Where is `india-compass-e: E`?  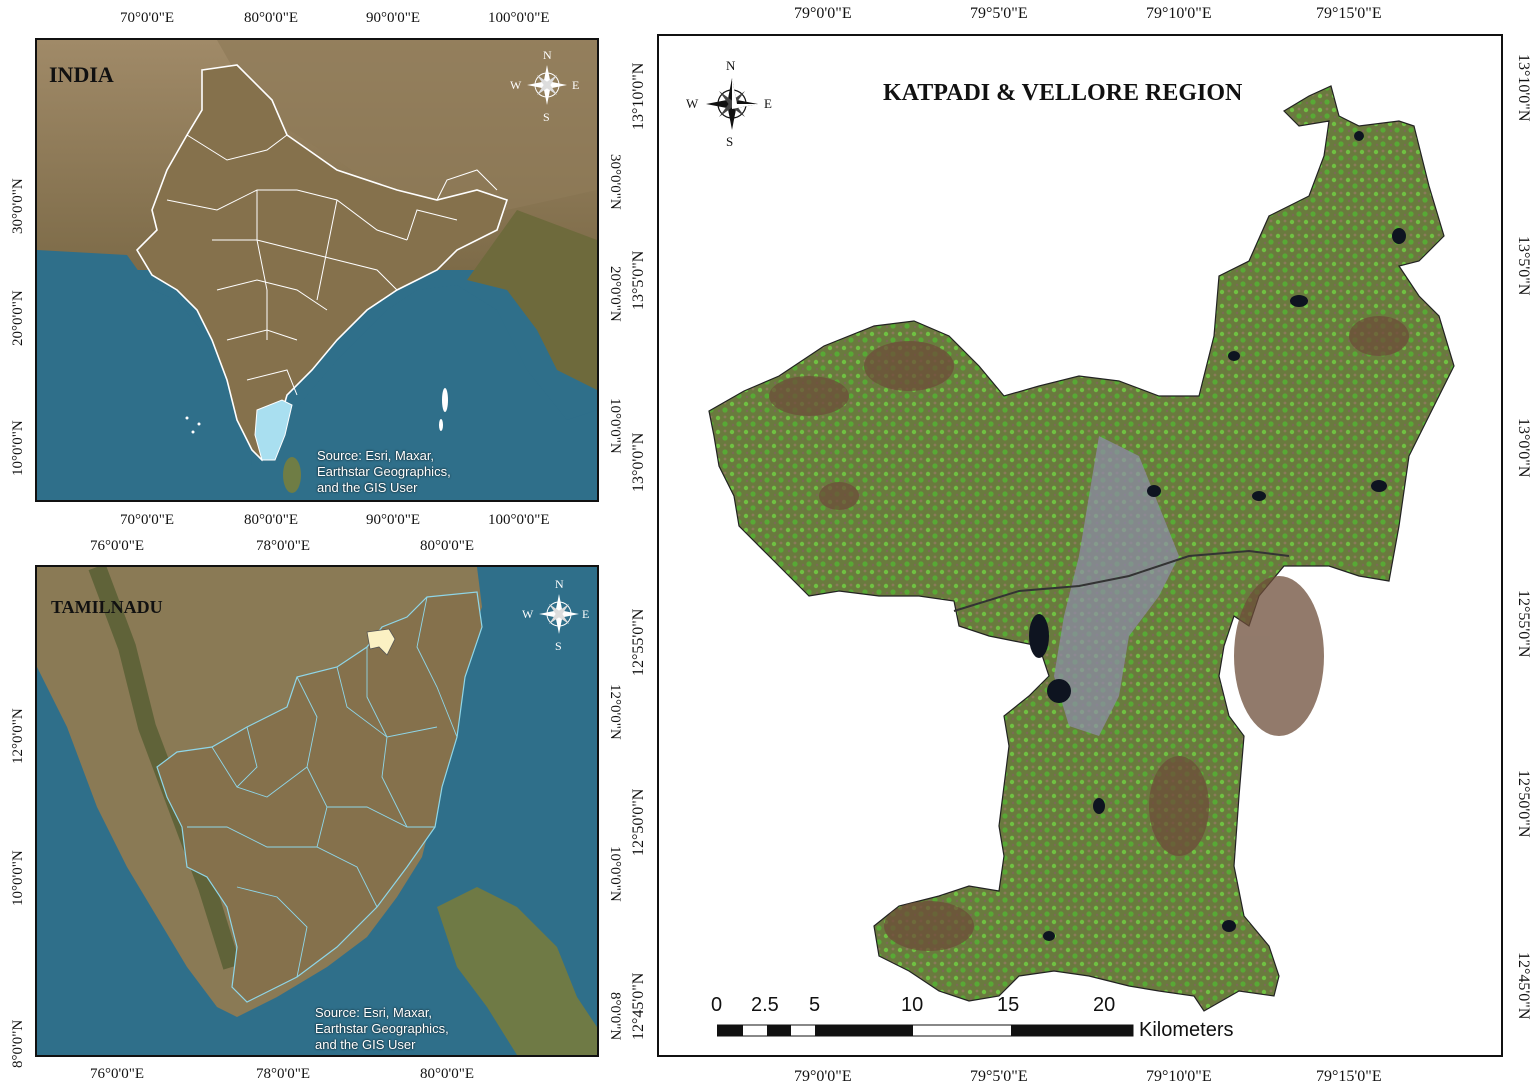 india-compass-e: E is located at coordinates (576, 85).